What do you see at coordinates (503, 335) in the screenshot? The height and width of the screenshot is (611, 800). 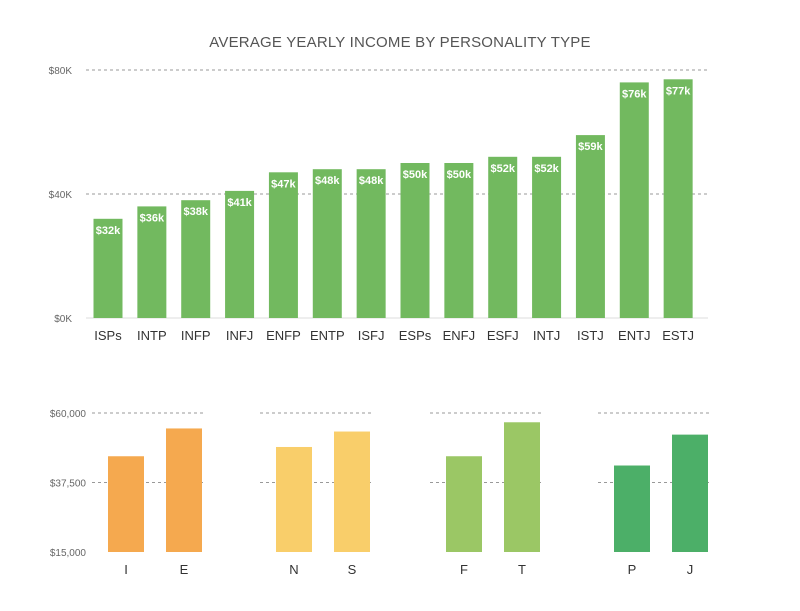 I see `category-label: ESFJ` at bounding box center [503, 335].